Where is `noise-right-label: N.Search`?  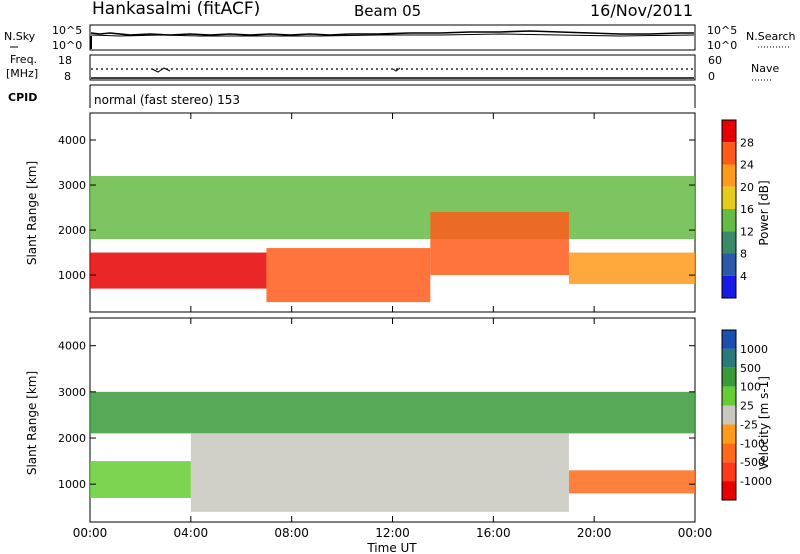 noise-right-label: N.Search is located at coordinates (771, 36).